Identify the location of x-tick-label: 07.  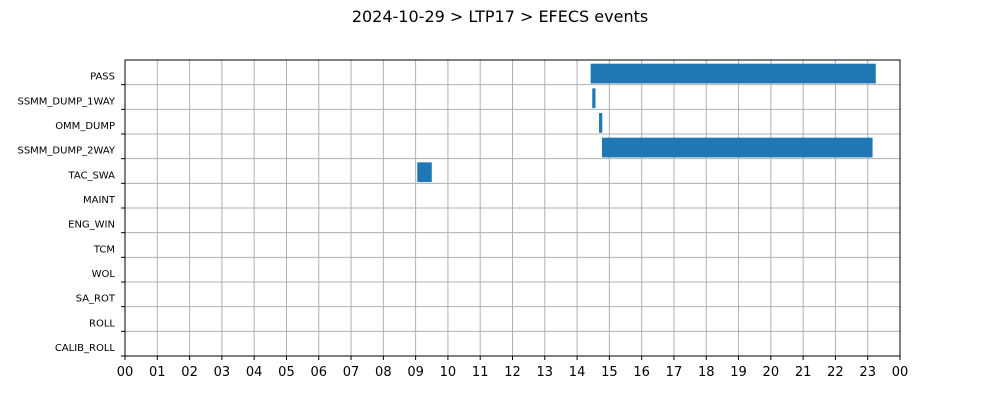
(351, 372).